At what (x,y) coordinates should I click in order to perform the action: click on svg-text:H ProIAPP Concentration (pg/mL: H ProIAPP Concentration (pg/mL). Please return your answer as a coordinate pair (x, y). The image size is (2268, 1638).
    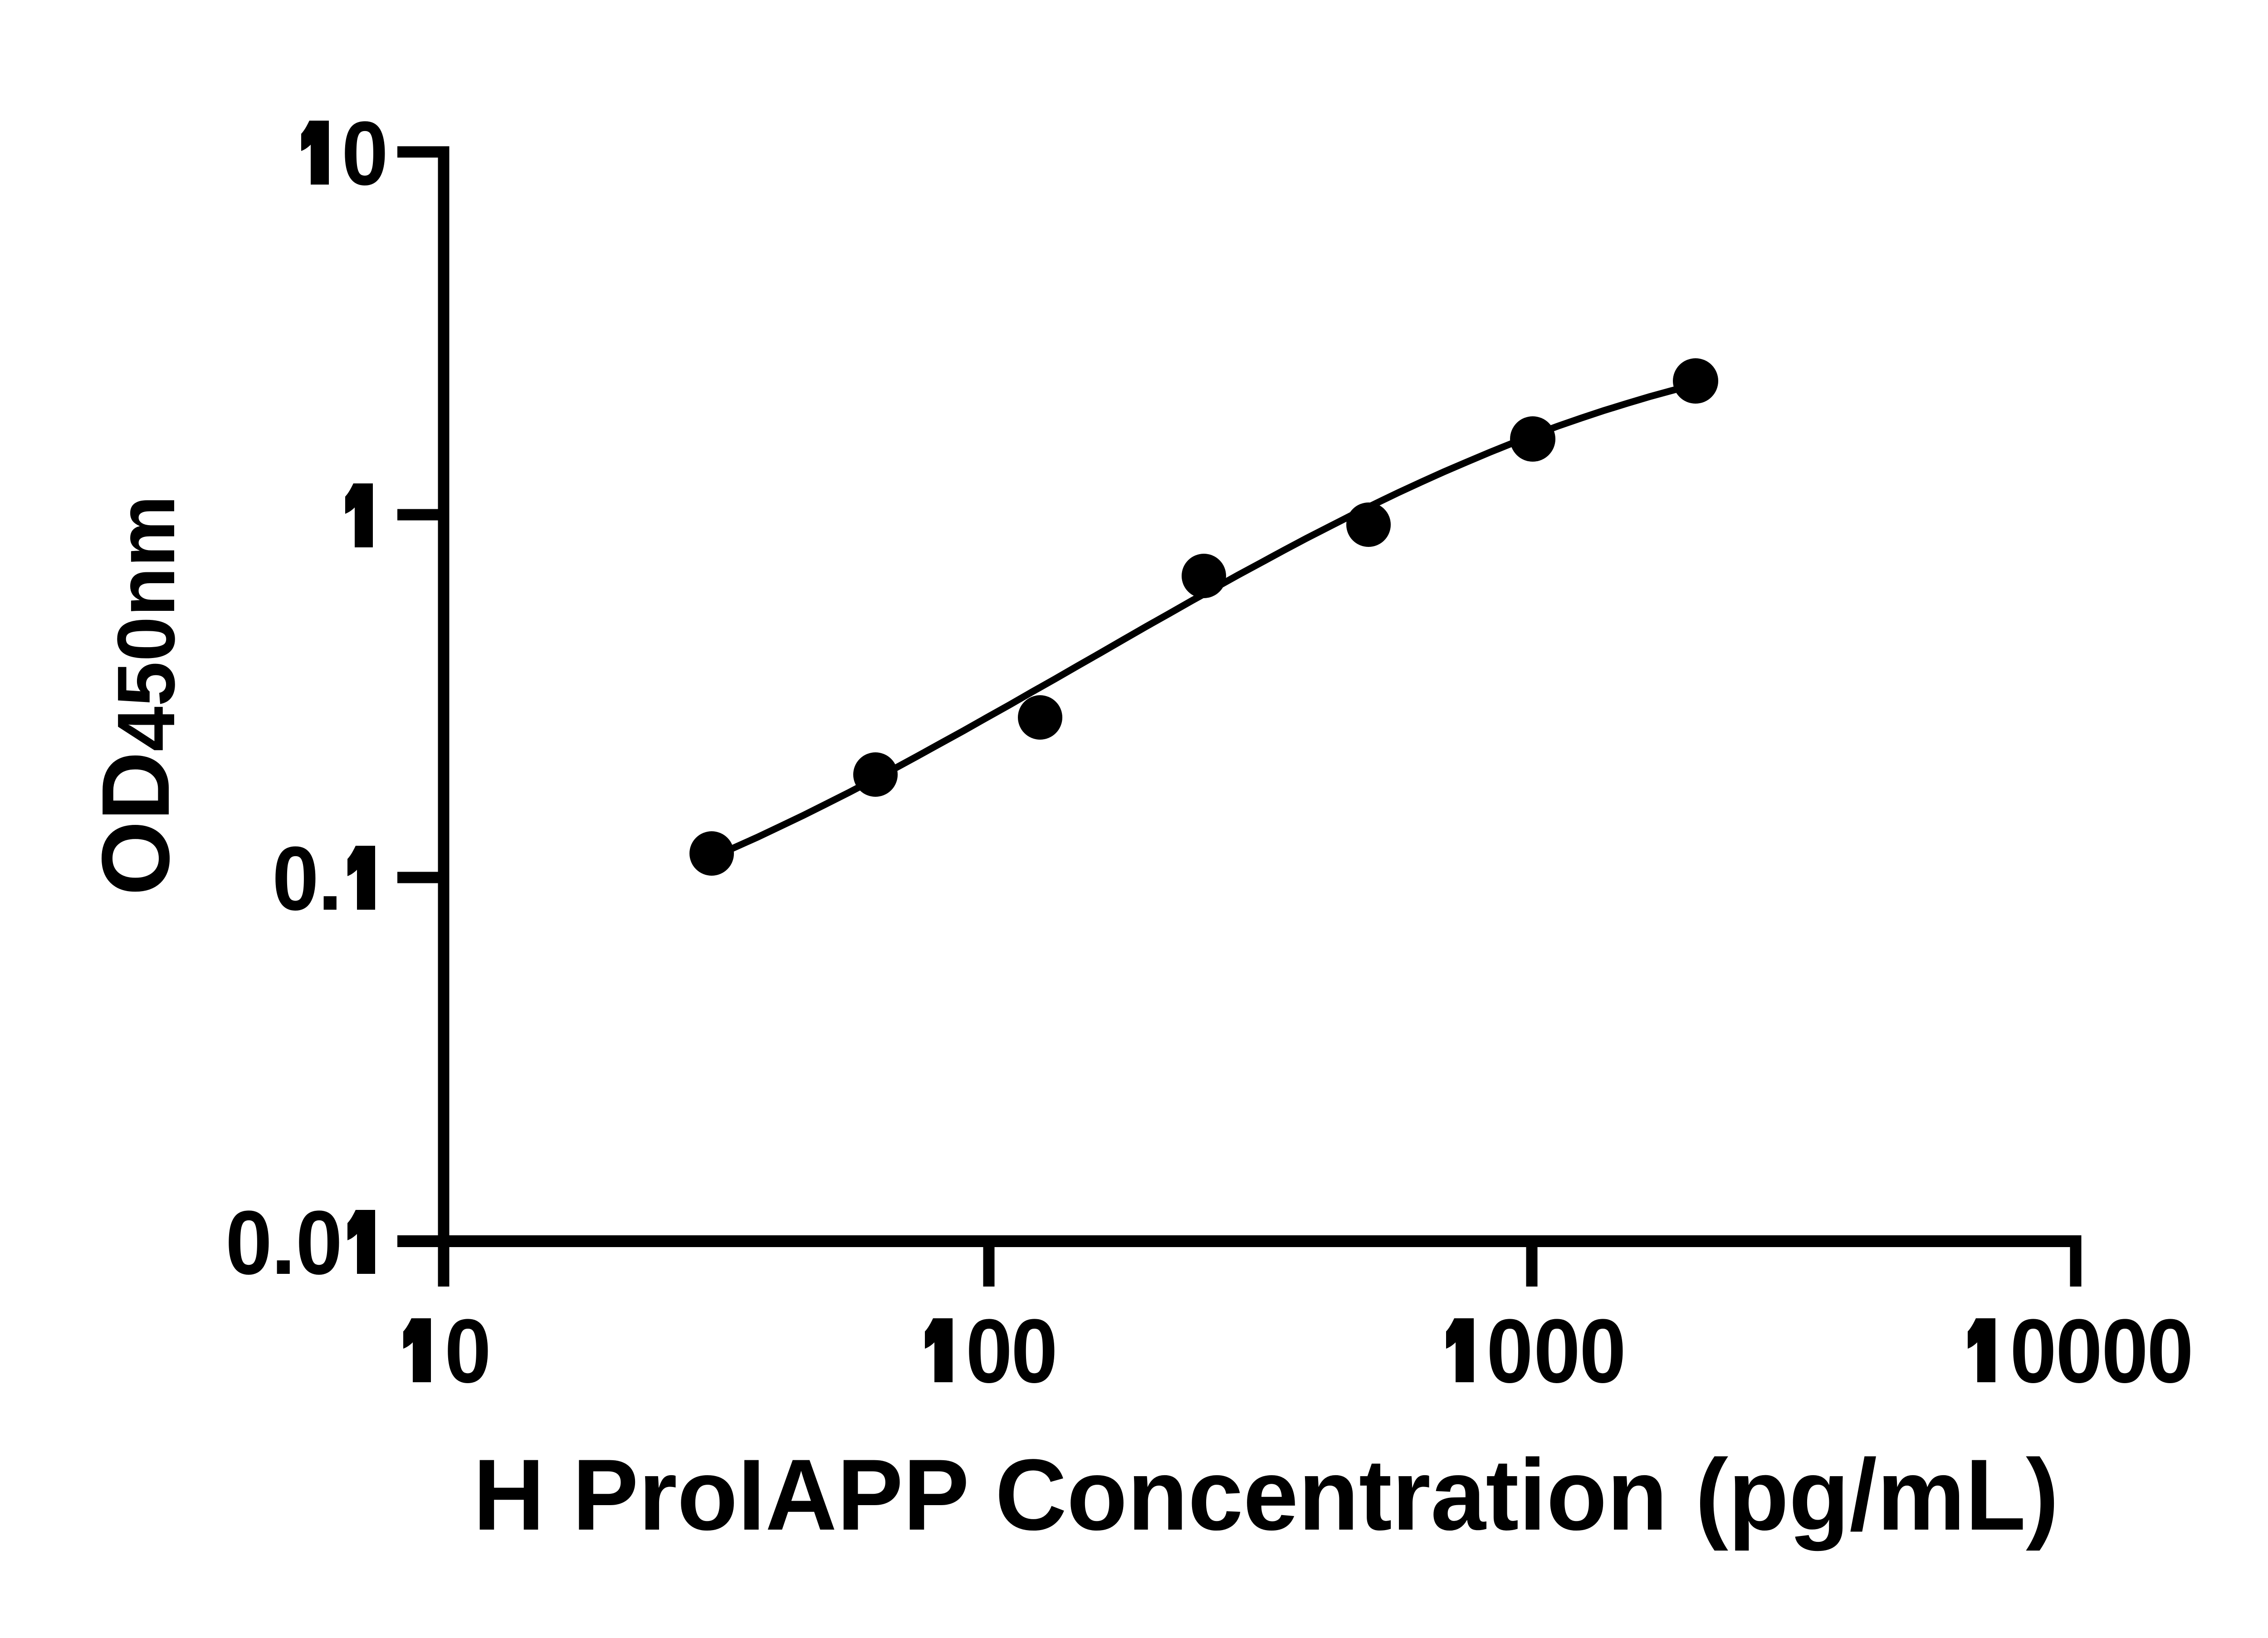
    Looking at the image, I should click on (1266, 1494).